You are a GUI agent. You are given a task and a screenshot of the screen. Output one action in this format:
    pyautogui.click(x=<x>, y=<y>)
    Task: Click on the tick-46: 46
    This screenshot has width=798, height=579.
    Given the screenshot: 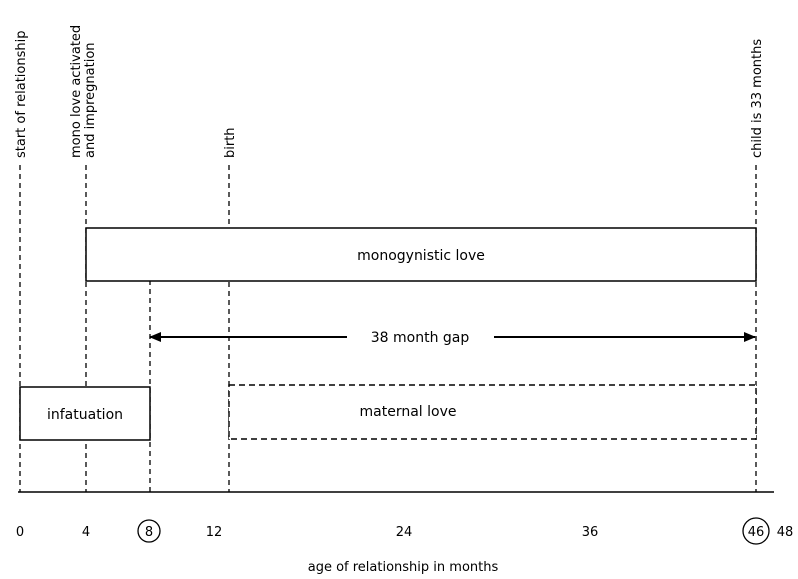 What is the action you would take?
    pyautogui.click(x=756, y=532)
    